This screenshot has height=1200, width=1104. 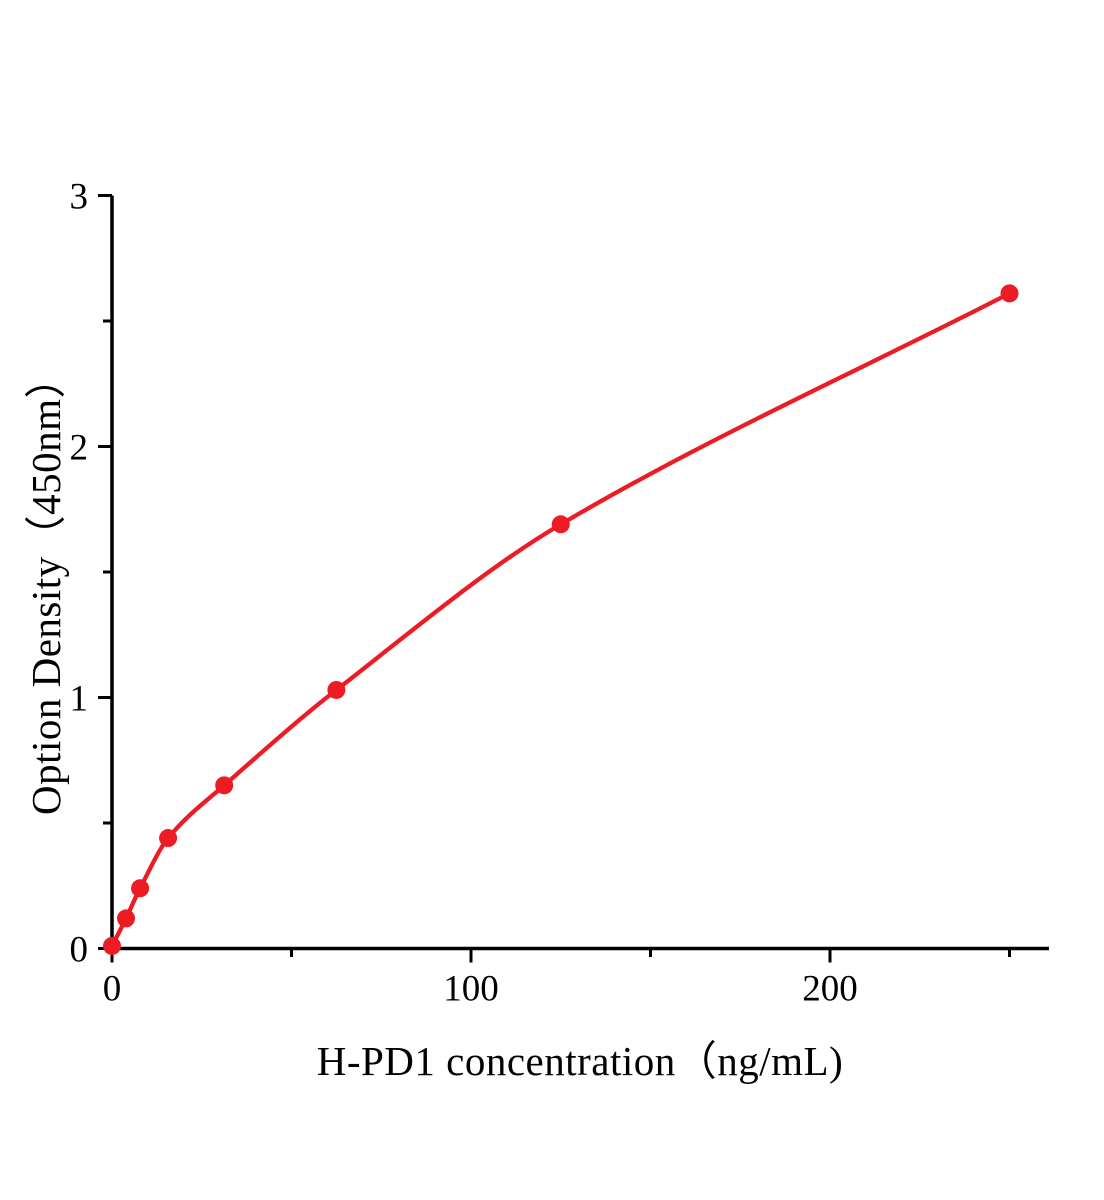 What do you see at coordinates (580, 1061) in the screenshot?
I see `x-axis-title: H-PD1 concentration（ng/mL)` at bounding box center [580, 1061].